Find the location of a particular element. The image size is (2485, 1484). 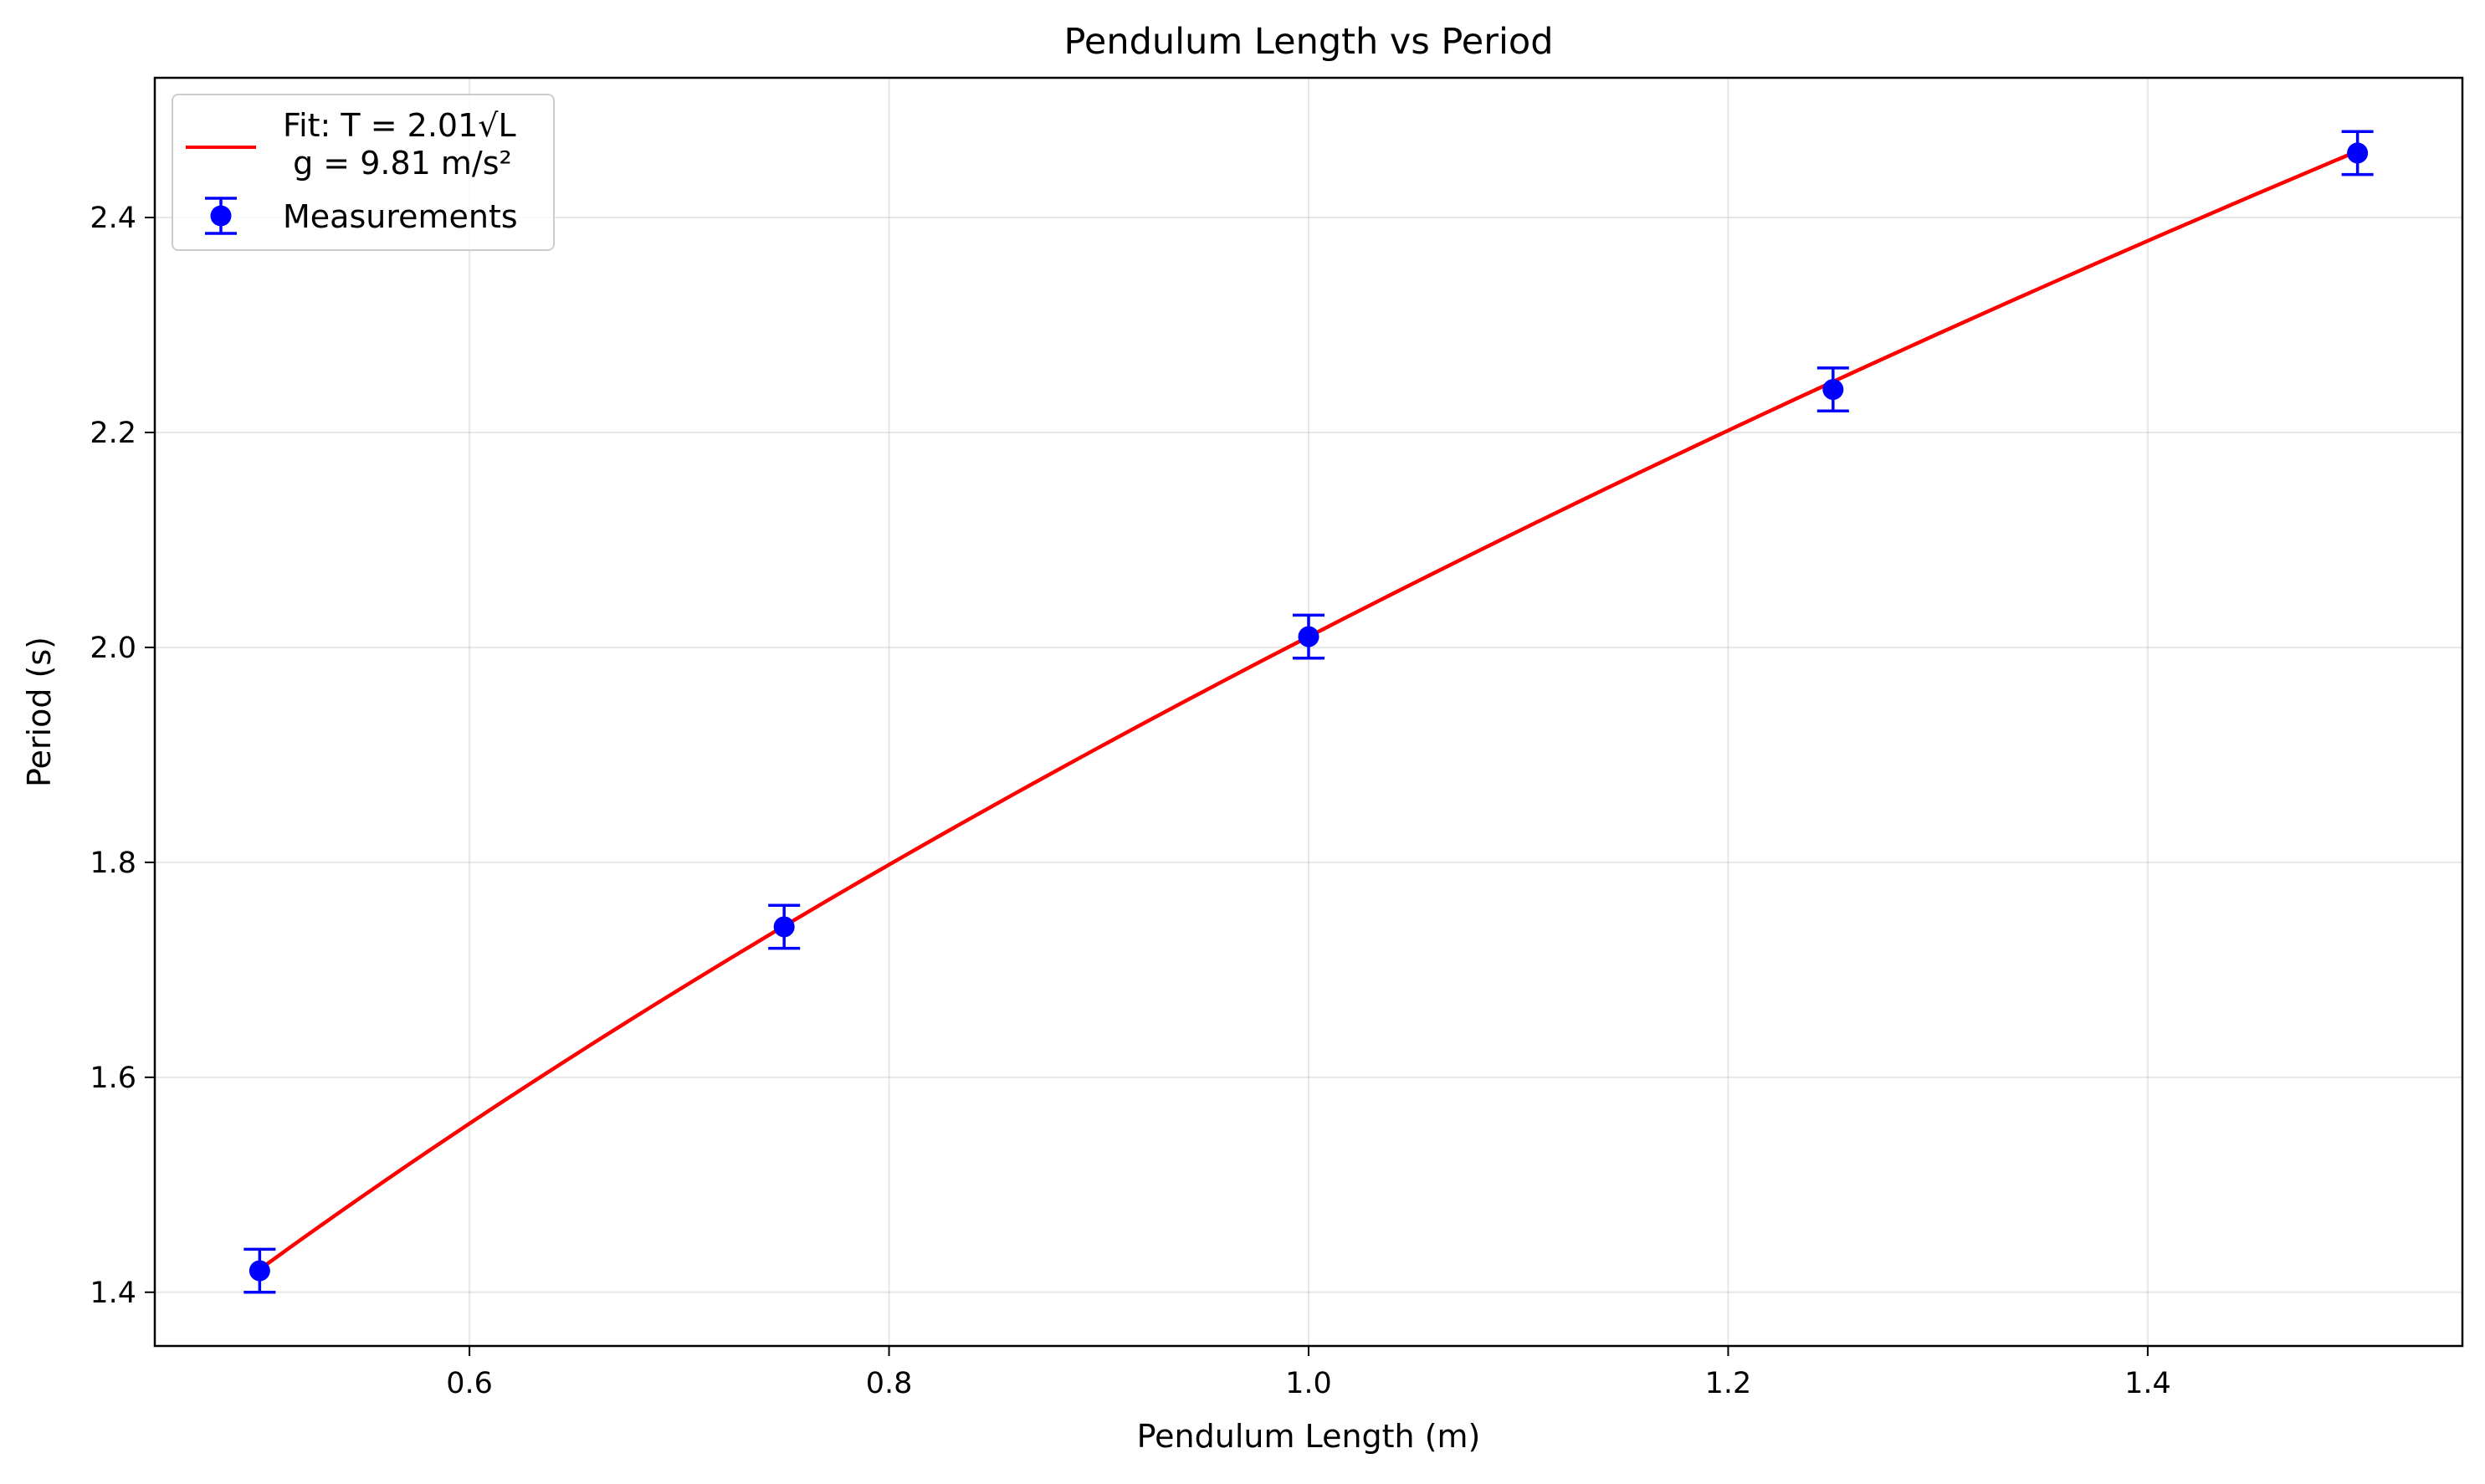

y-tick-label: 1.6 is located at coordinates (113, 1078).